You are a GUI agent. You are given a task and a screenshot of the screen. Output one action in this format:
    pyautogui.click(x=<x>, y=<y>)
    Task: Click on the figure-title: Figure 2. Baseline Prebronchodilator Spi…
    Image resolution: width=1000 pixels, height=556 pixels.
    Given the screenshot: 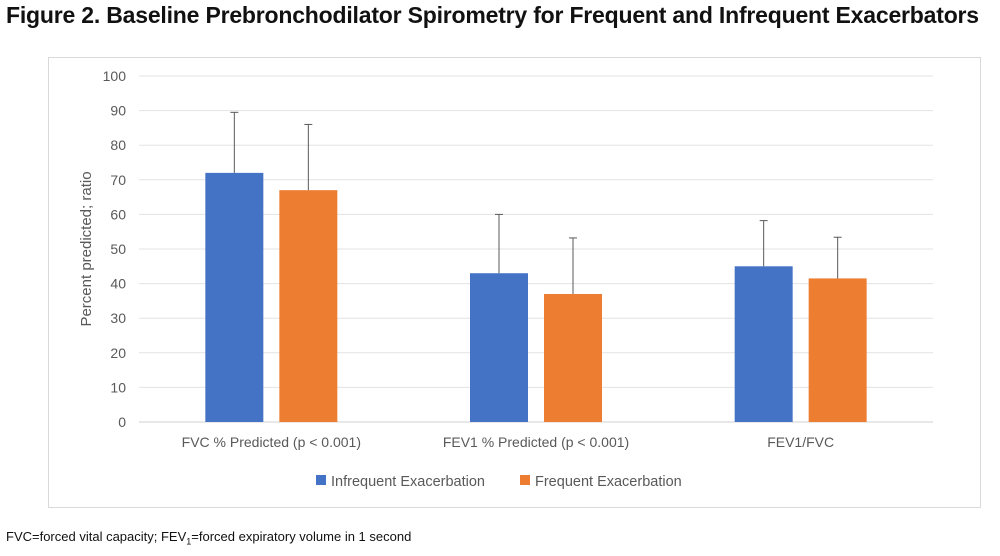 What is the action you would take?
    pyautogui.click(x=492, y=15)
    